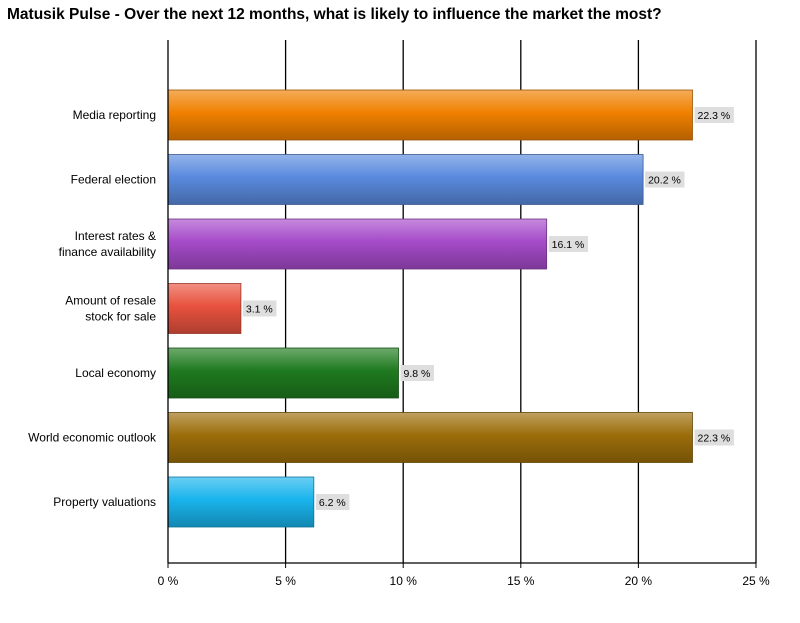  Describe the element at coordinates (110, 301) in the screenshot. I see `category-label: Amount of resale` at that location.